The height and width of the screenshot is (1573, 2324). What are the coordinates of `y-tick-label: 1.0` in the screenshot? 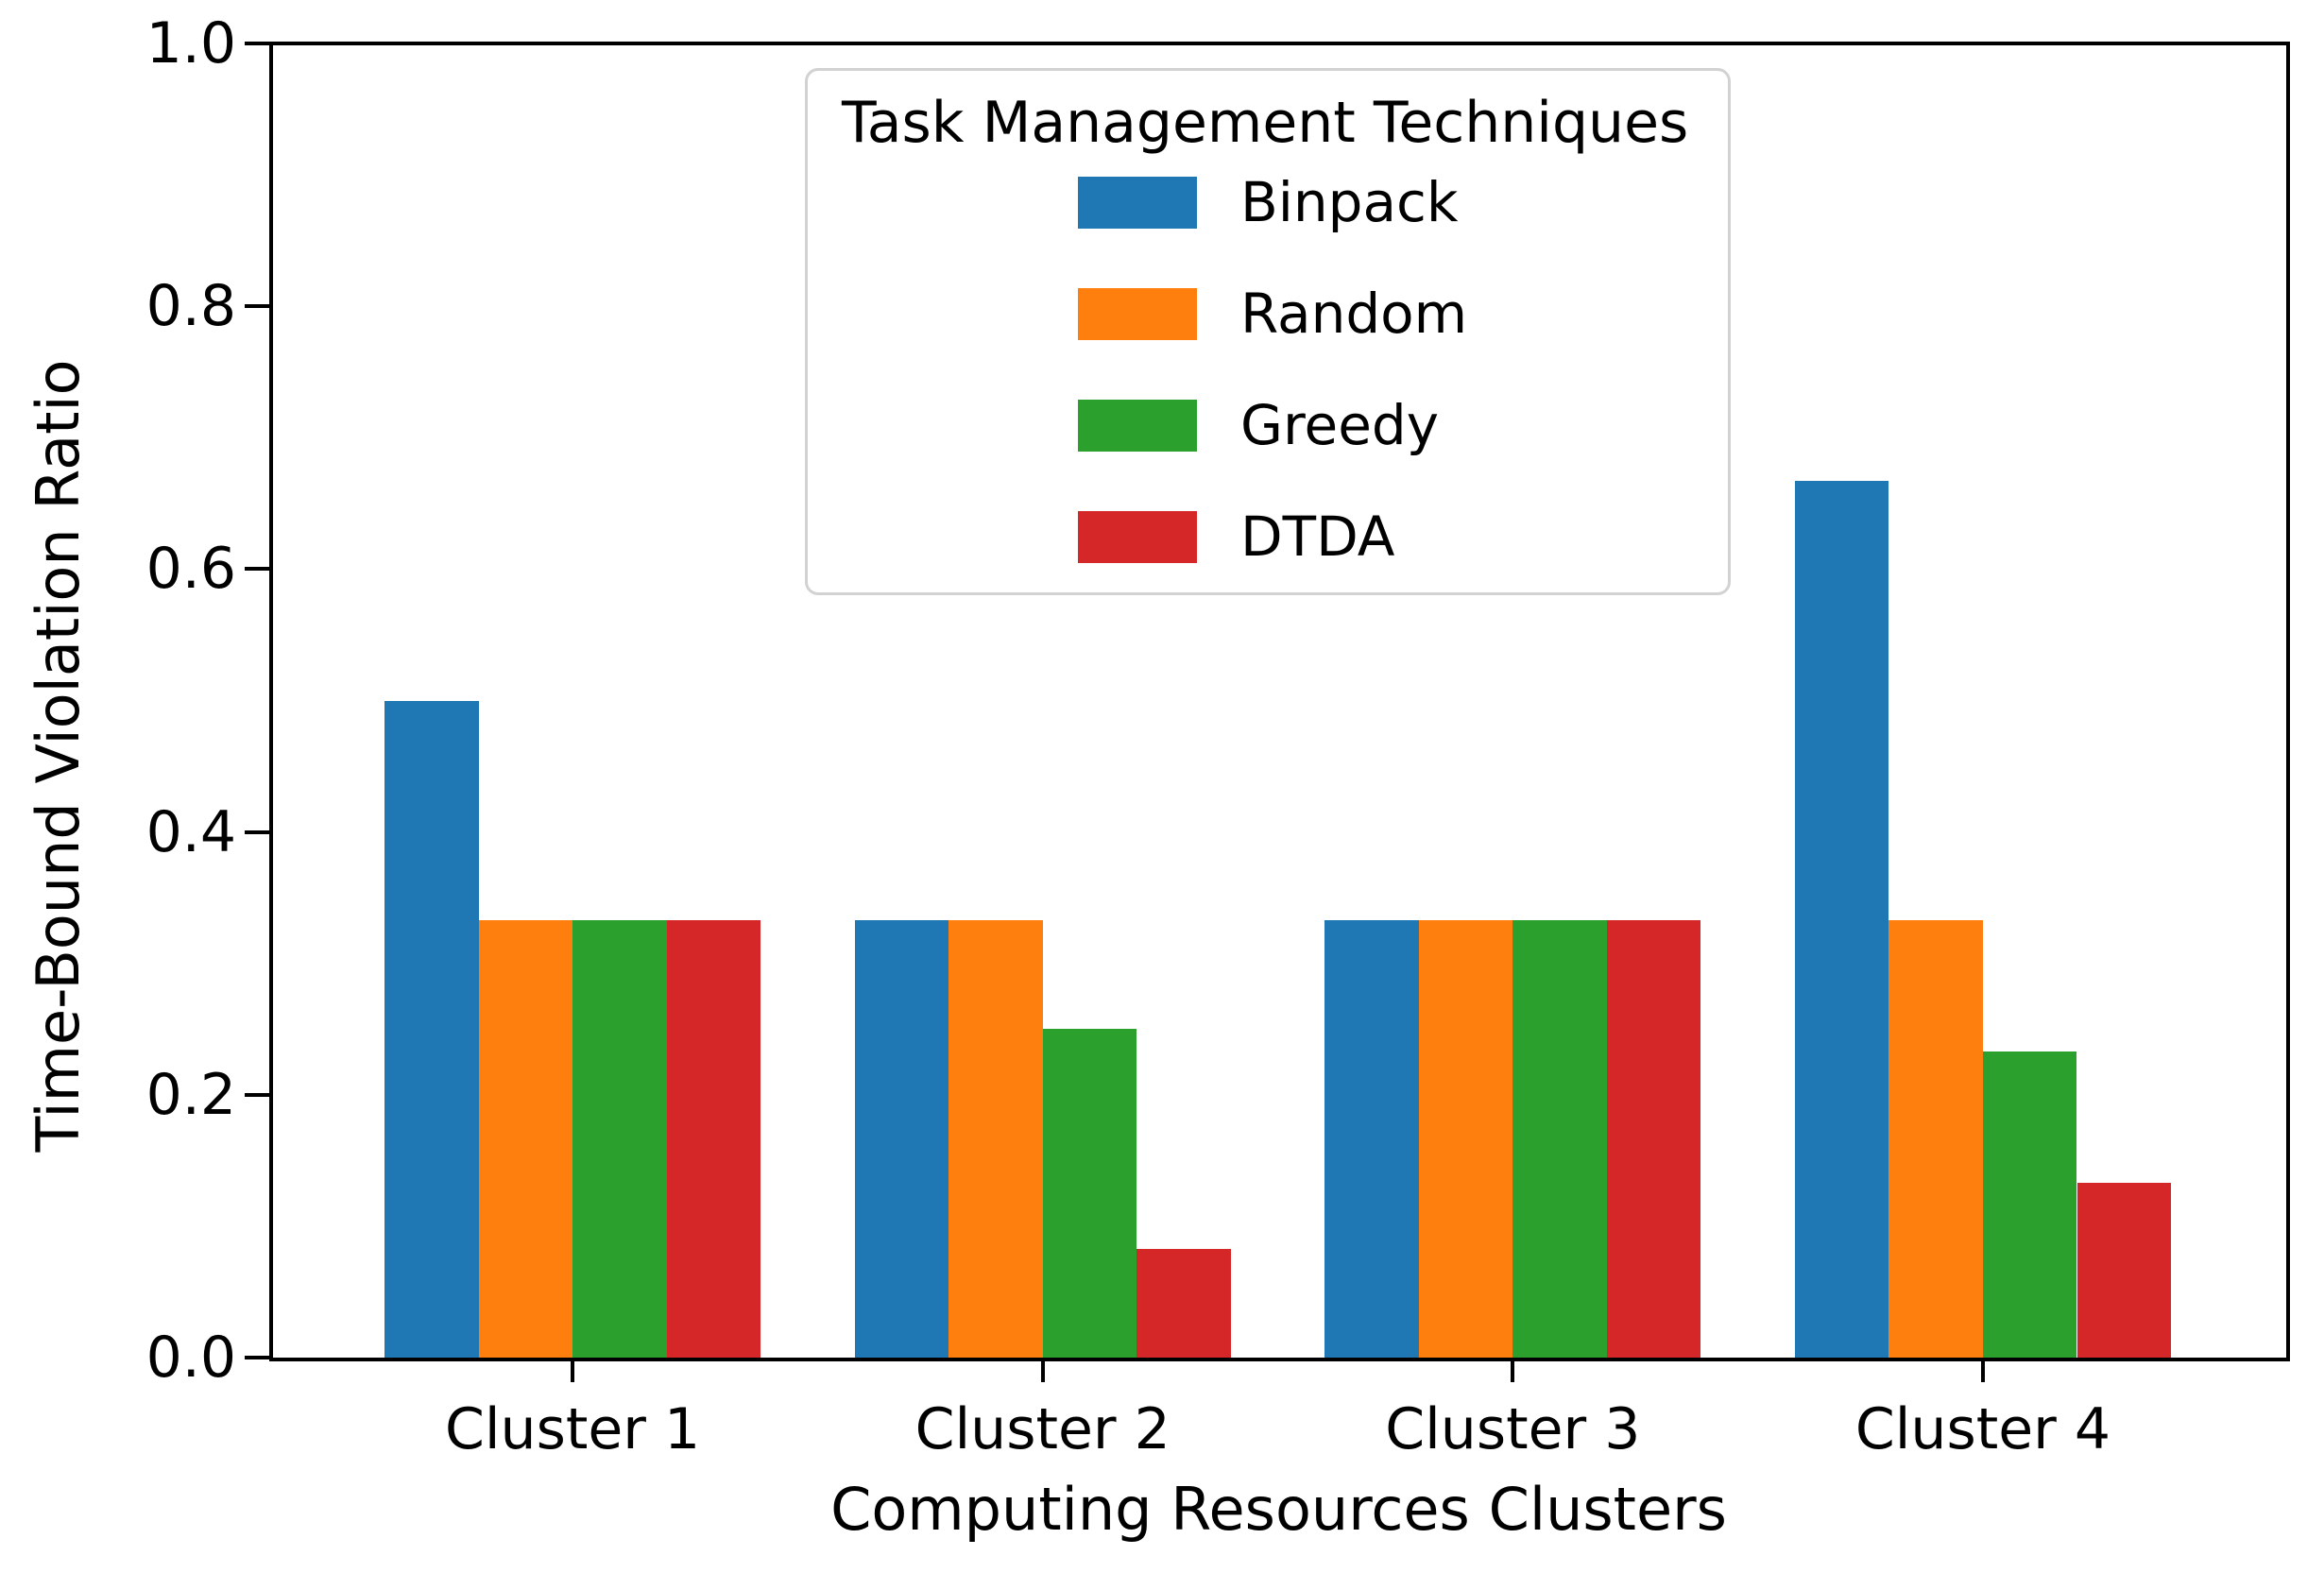 It's located at (190, 44).